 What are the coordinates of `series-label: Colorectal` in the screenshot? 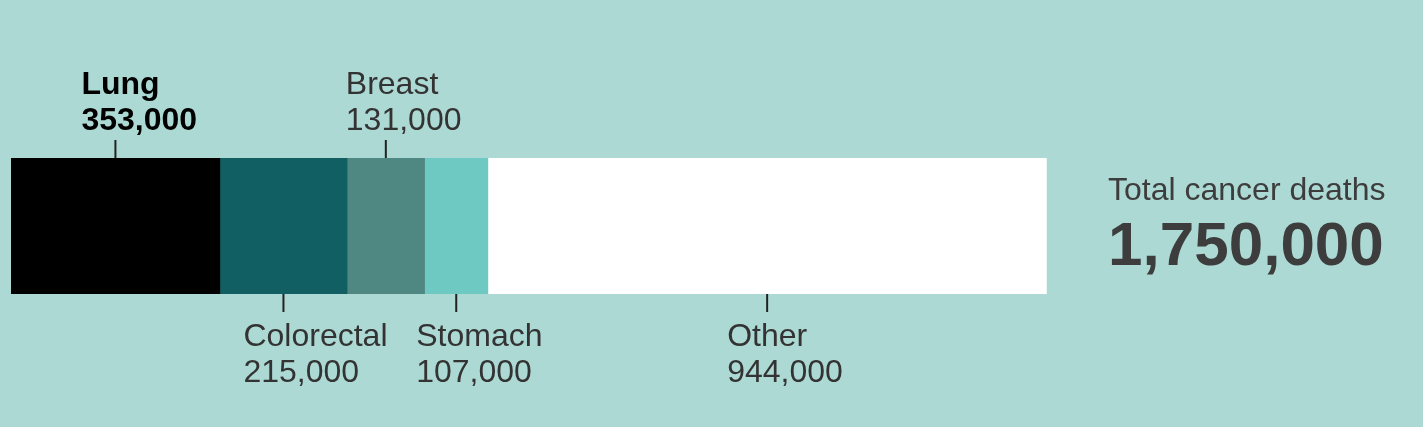 It's located at (315, 335).